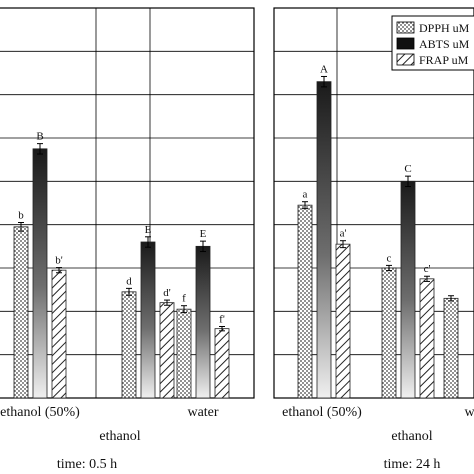 The height and width of the screenshot is (474, 474). What do you see at coordinates (444, 44) in the screenshot?
I see `legend-label: ABTS uM` at bounding box center [444, 44].